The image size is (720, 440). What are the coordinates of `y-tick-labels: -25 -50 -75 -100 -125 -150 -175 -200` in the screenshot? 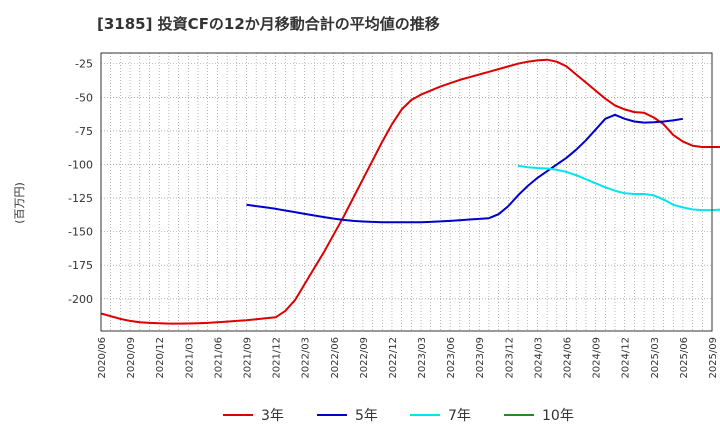 It's located at (80, 182).